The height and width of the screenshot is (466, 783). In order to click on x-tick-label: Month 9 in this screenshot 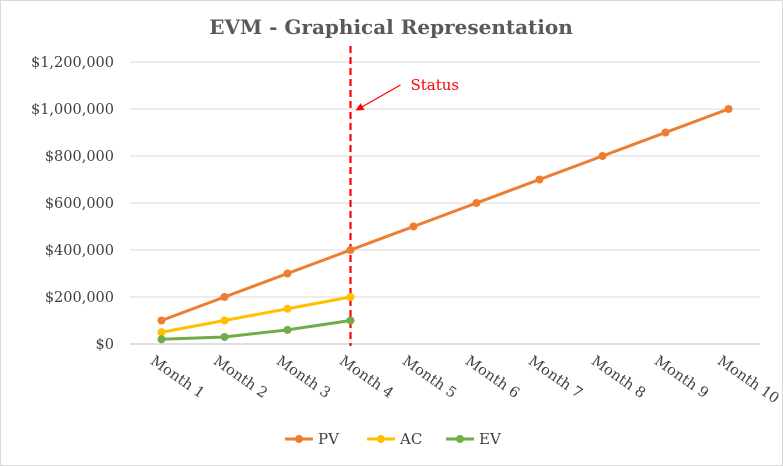, I will do `click(681, 377)`.